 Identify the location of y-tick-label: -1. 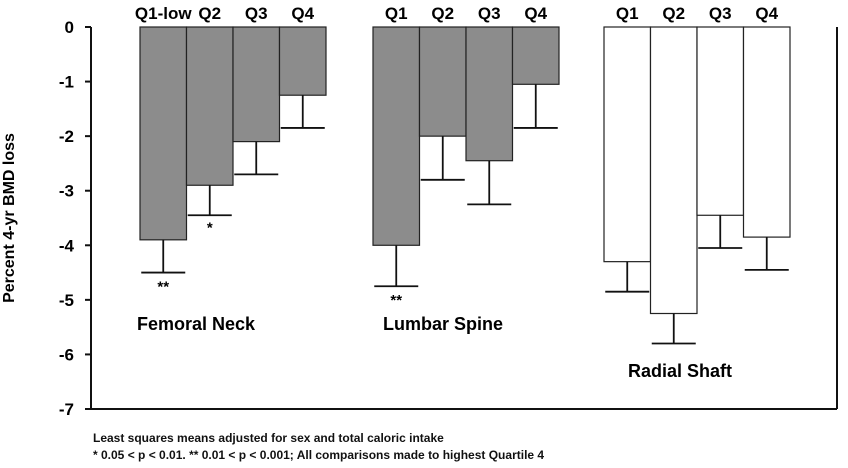
(66, 82).